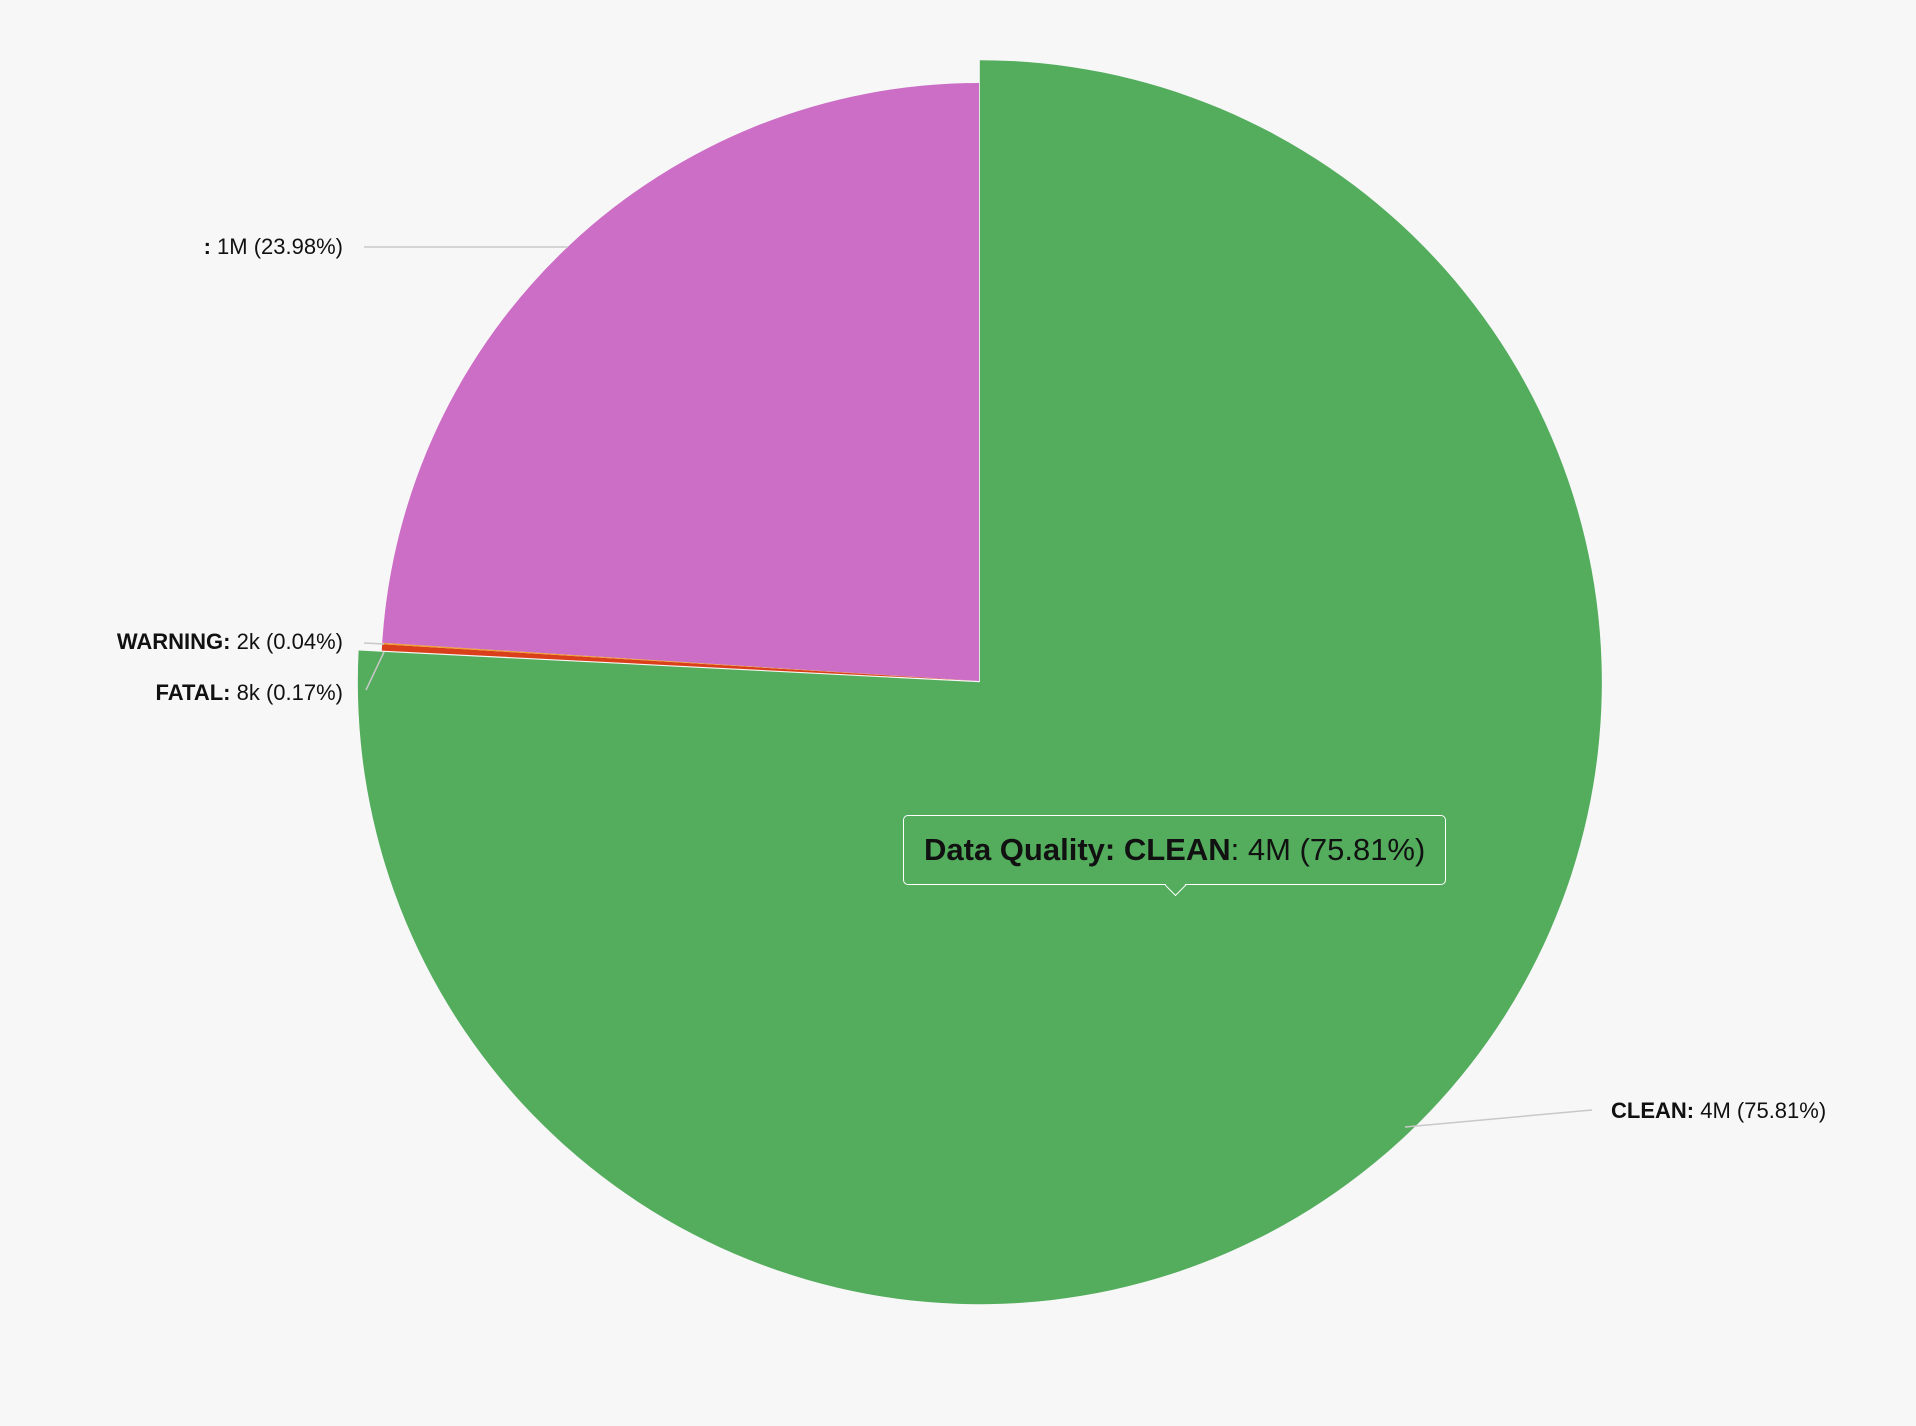 This screenshot has height=1426, width=1916. Describe the element at coordinates (1763, 1110) in the screenshot. I see `slice-label-value: 4M (75.81%)` at that location.